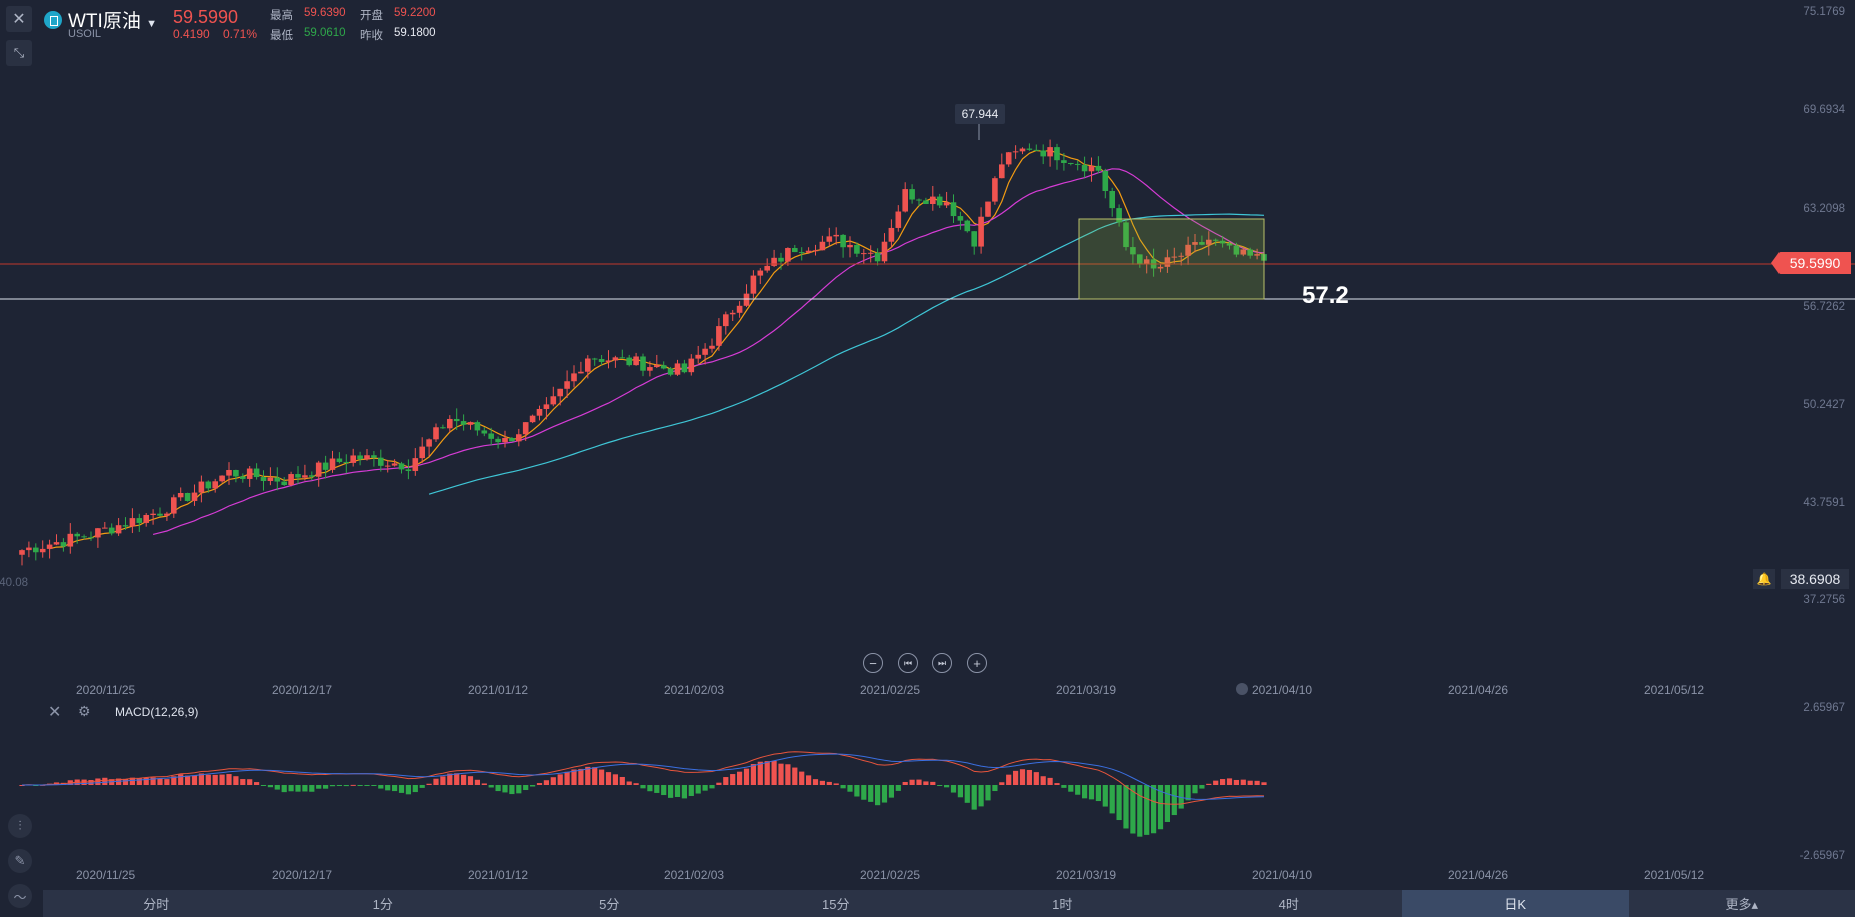 This screenshot has height=917, width=1855. I want to click on tab-timeframe: 5分, so click(609, 904).